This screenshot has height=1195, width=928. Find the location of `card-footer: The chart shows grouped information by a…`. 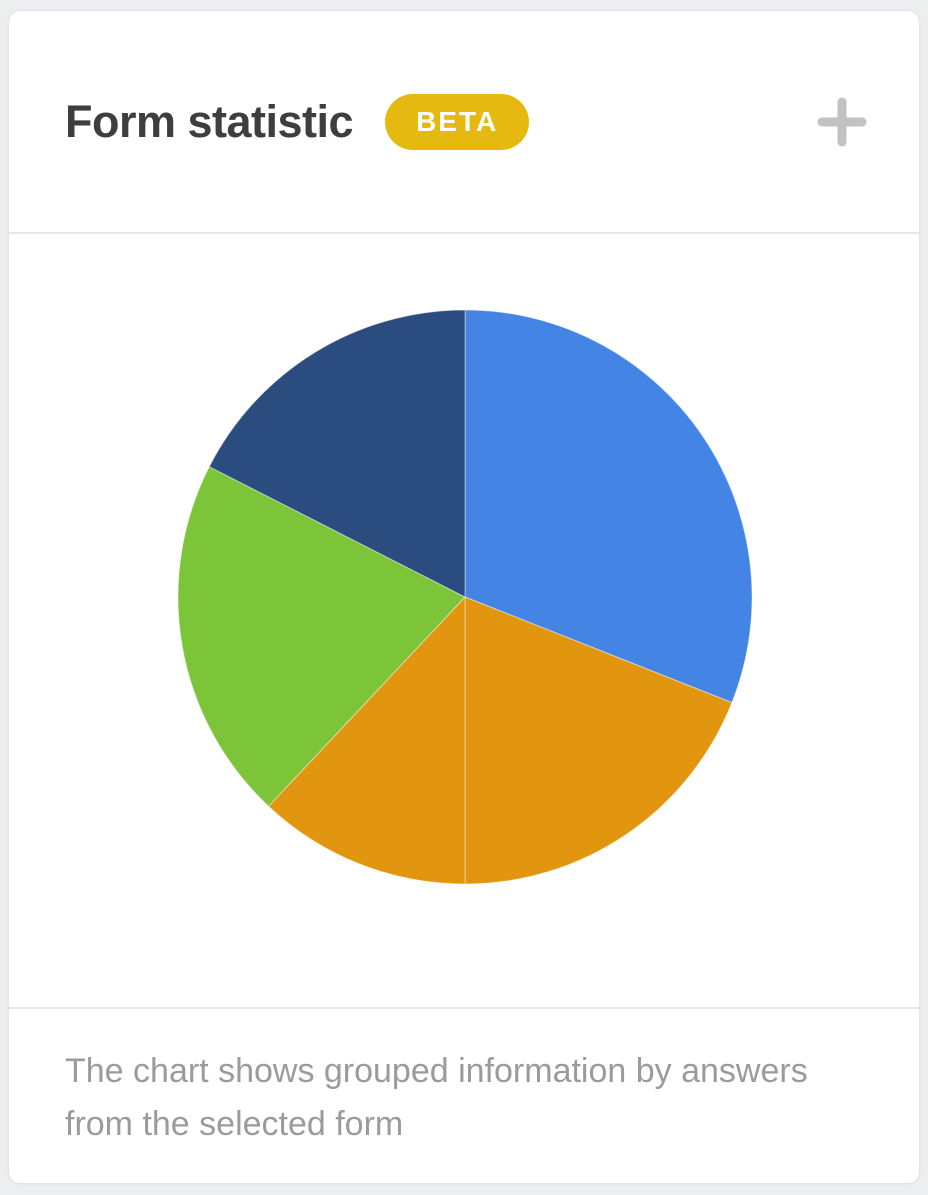

card-footer: The chart shows grouped information by a… is located at coordinates (464, 1080).